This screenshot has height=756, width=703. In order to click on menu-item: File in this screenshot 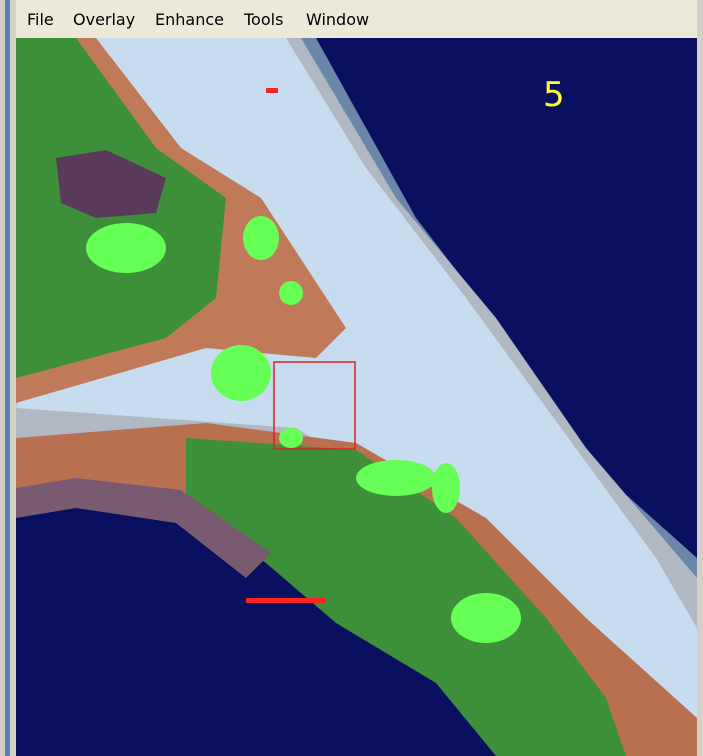, I will do `click(40, 19)`.